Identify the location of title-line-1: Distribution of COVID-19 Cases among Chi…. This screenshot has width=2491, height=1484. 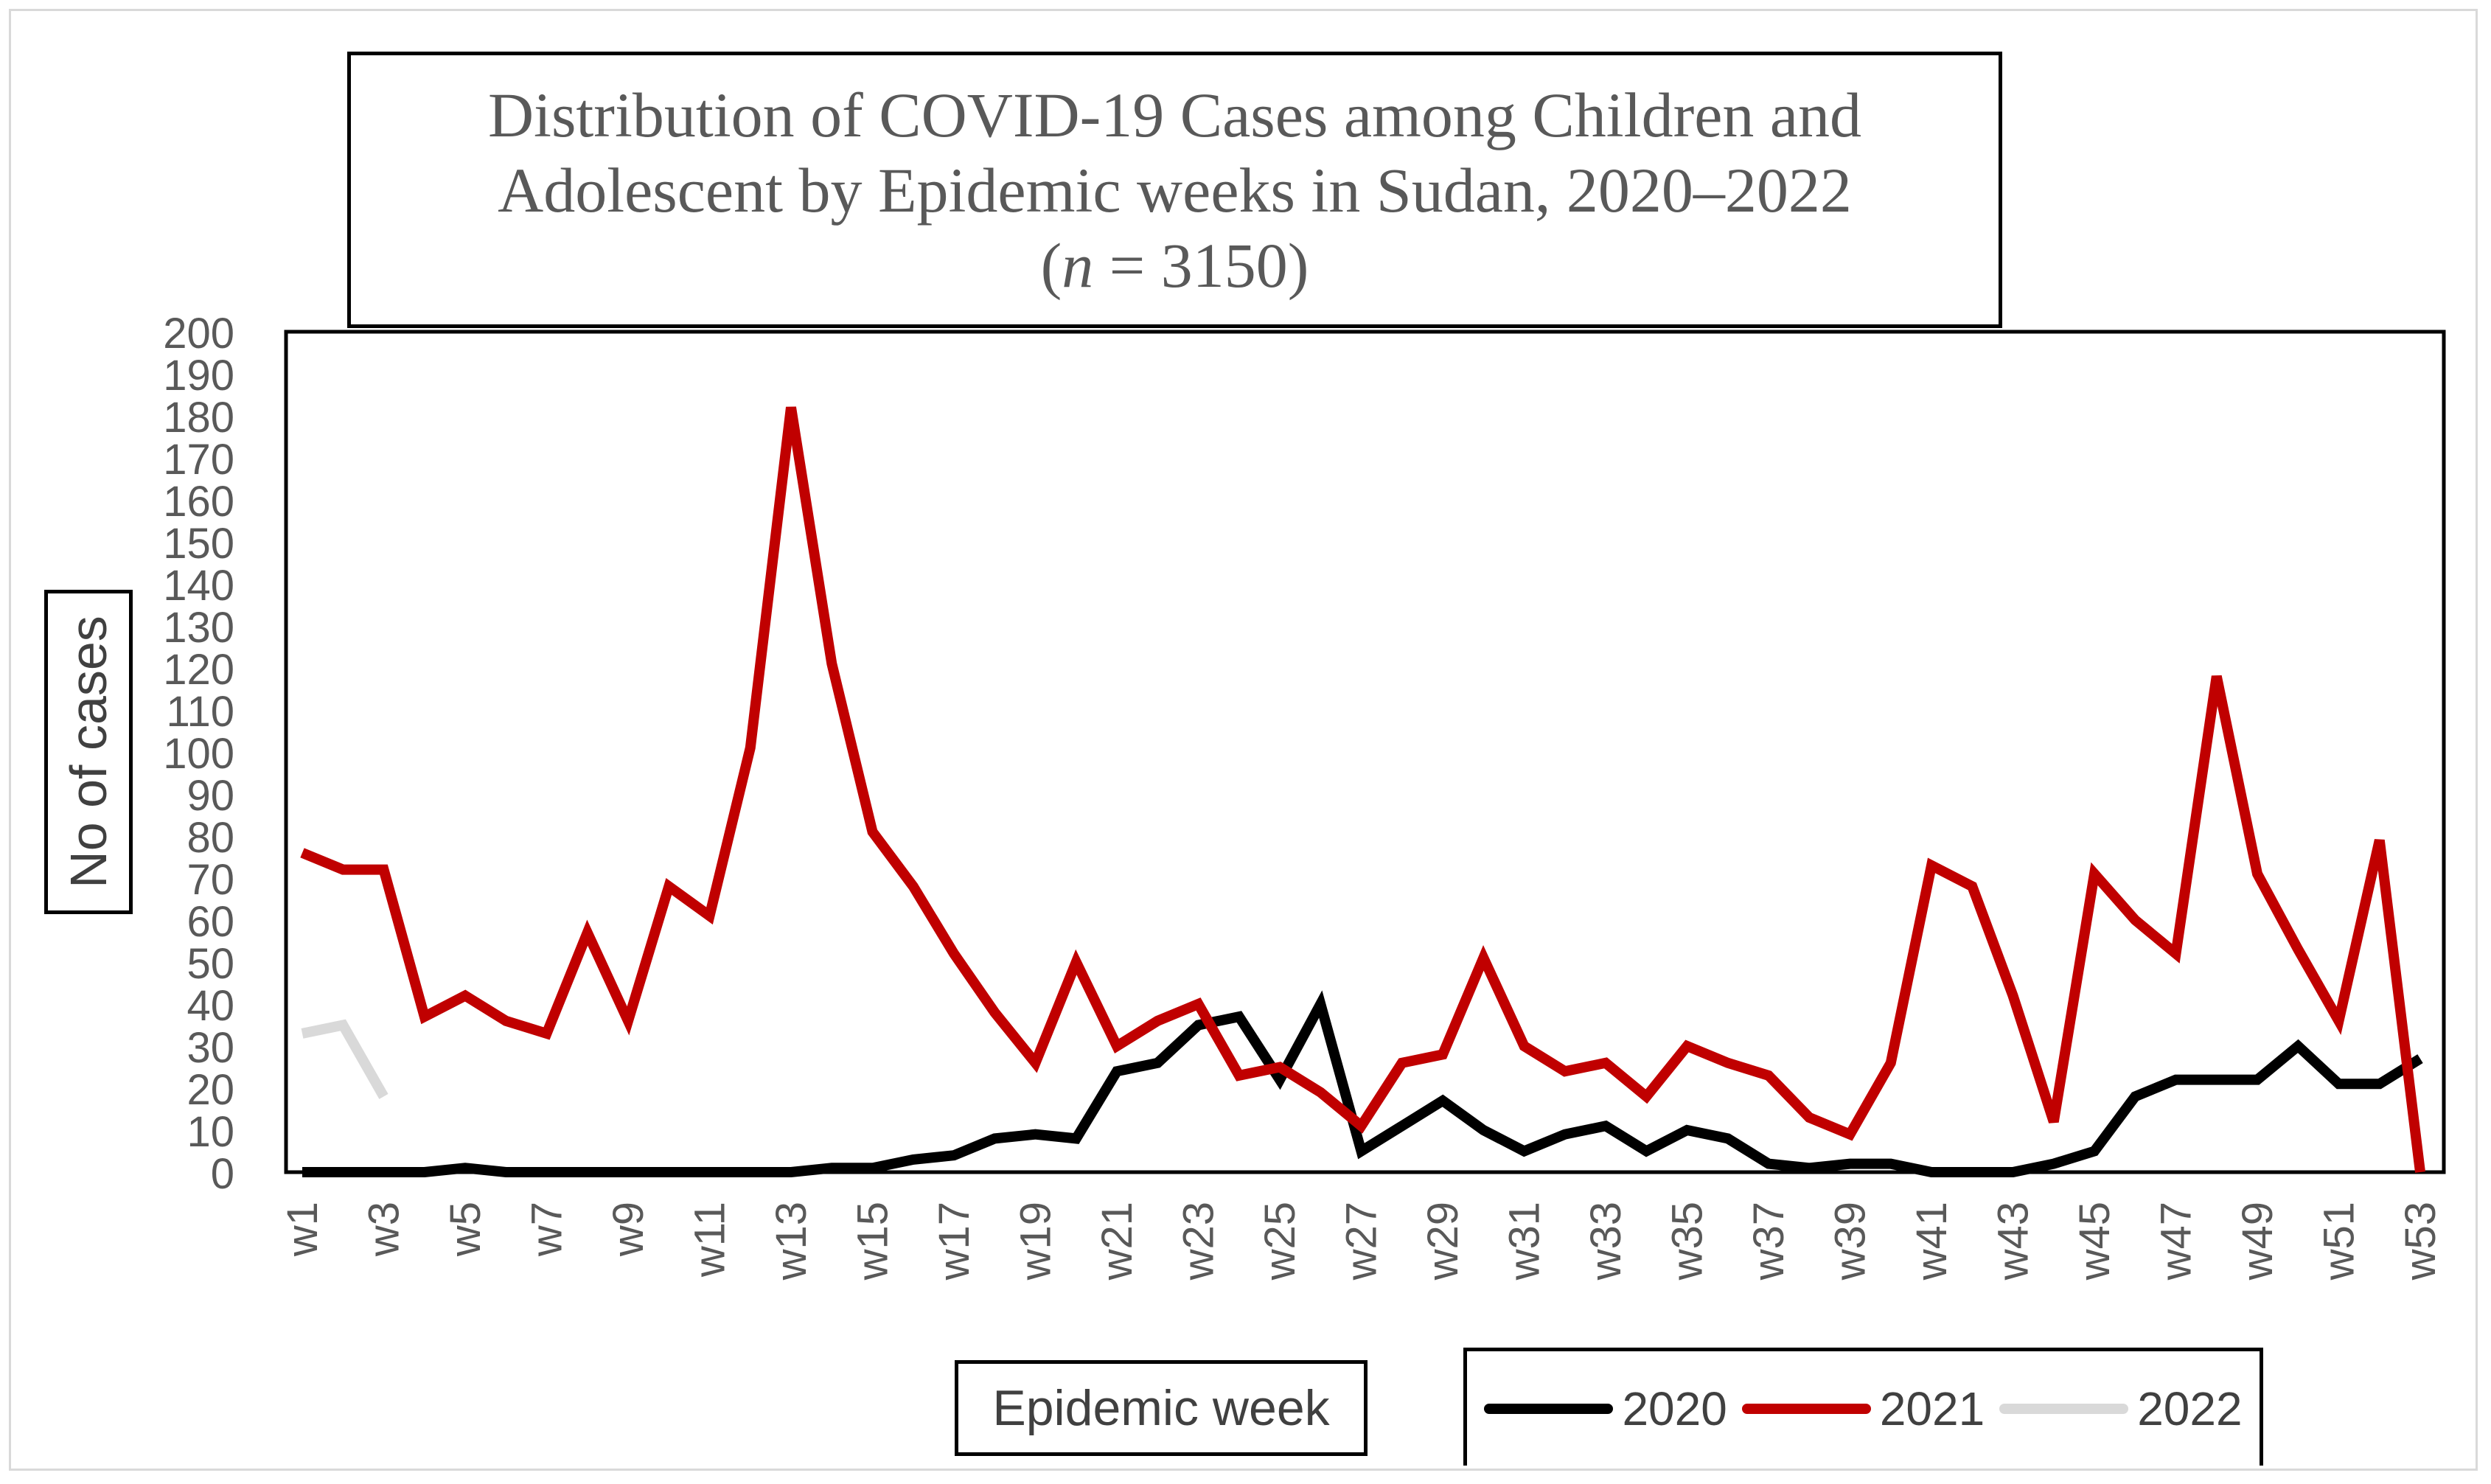
(1174, 115).